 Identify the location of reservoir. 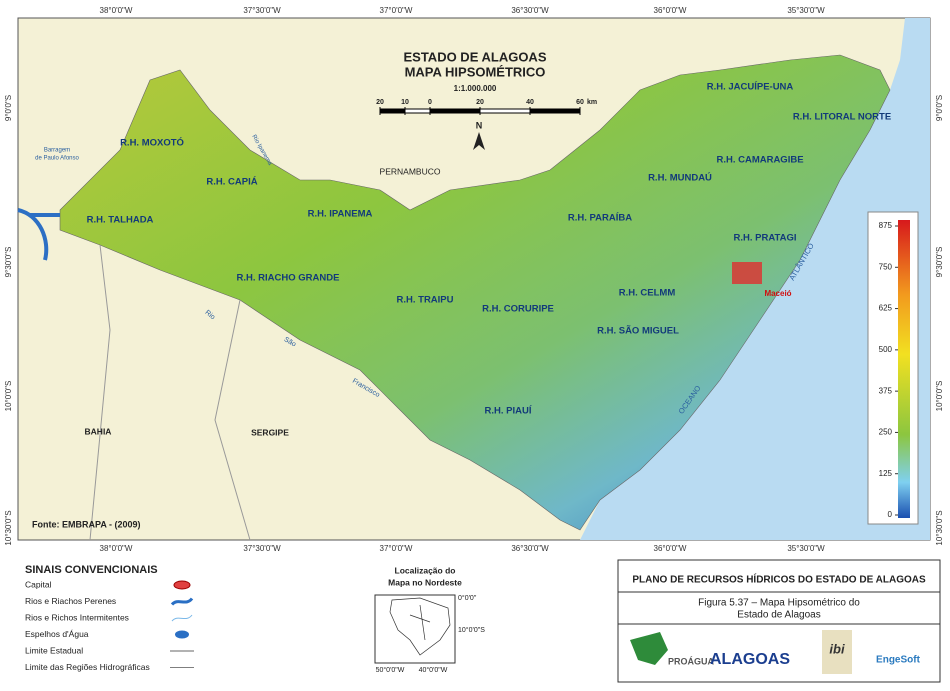
(38, 234).